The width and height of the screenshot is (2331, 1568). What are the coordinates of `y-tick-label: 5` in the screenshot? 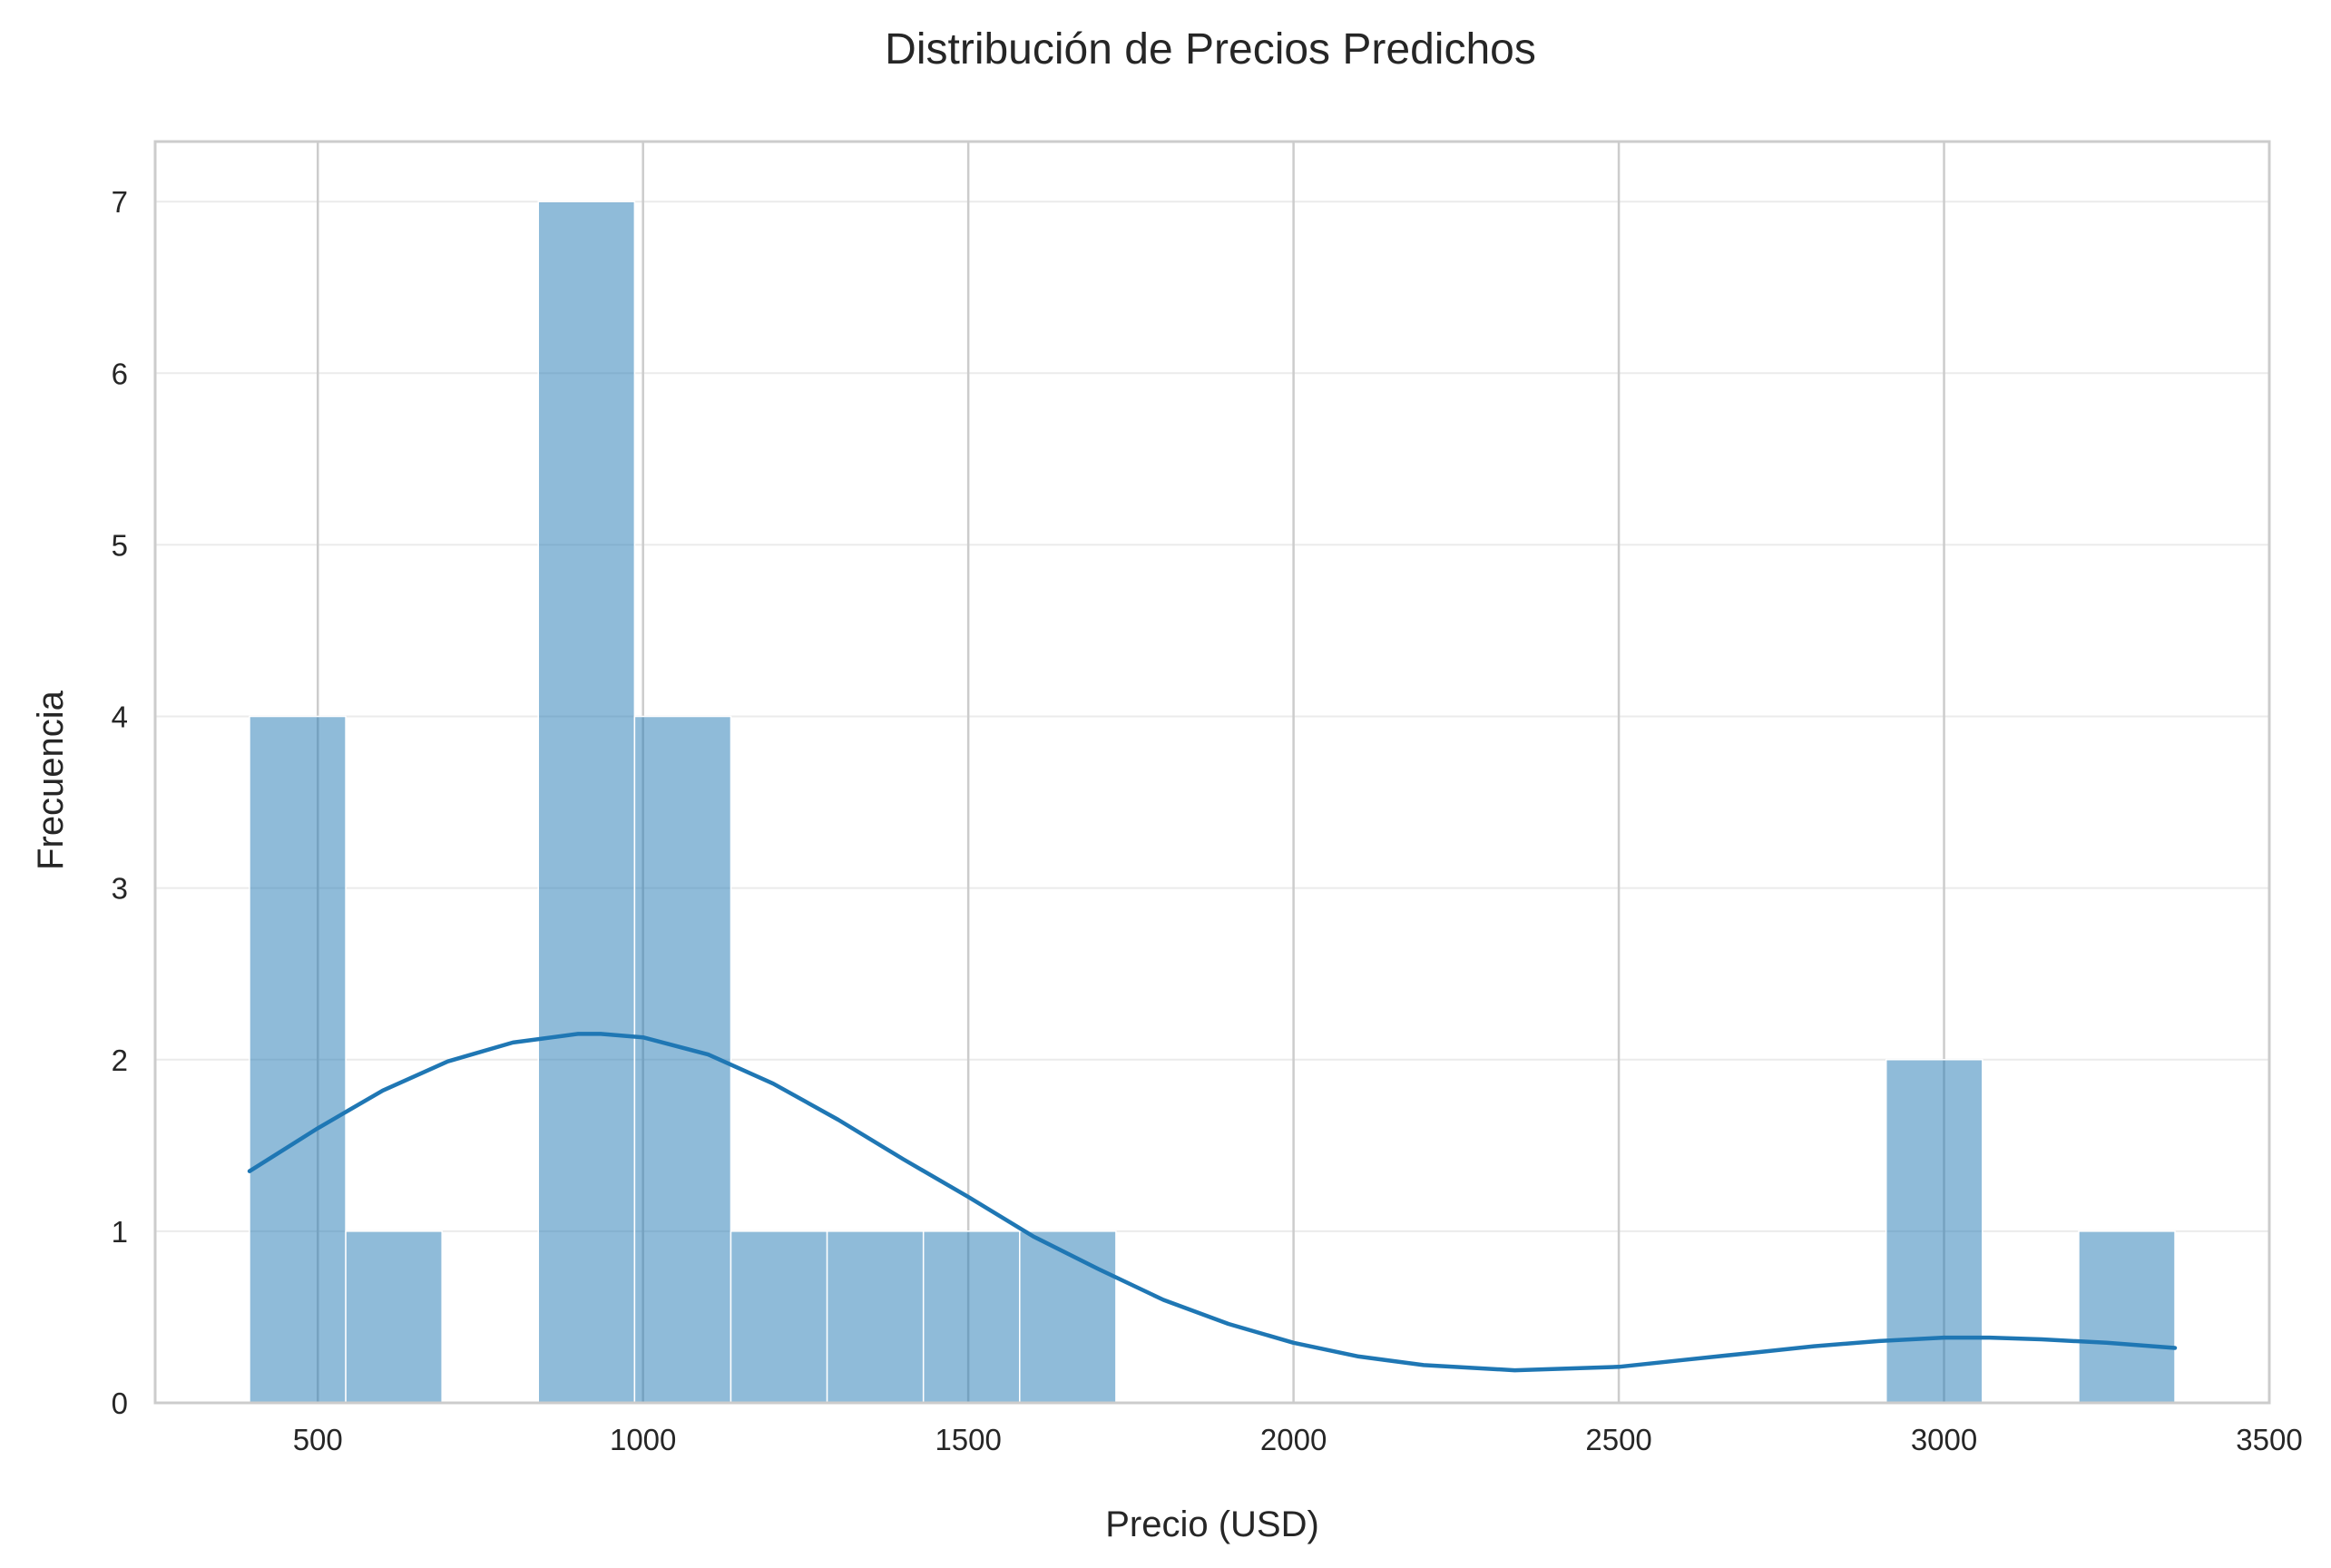 It's located at (120, 545).